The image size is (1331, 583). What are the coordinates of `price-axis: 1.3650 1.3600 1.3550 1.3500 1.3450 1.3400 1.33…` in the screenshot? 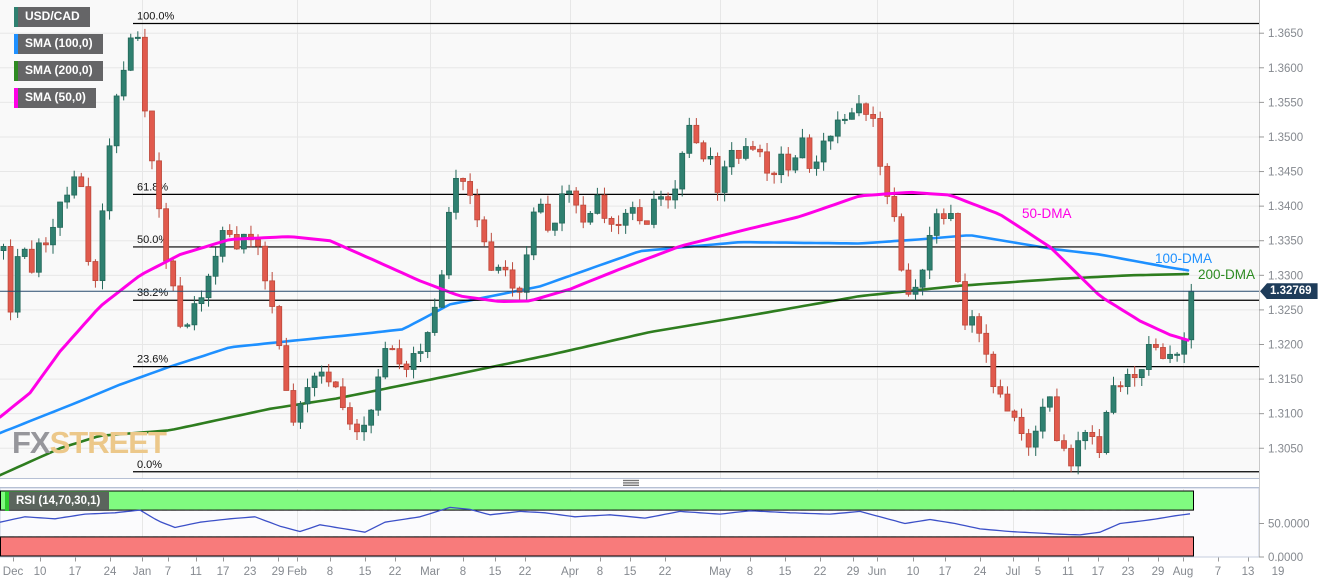 It's located at (1284, 282).